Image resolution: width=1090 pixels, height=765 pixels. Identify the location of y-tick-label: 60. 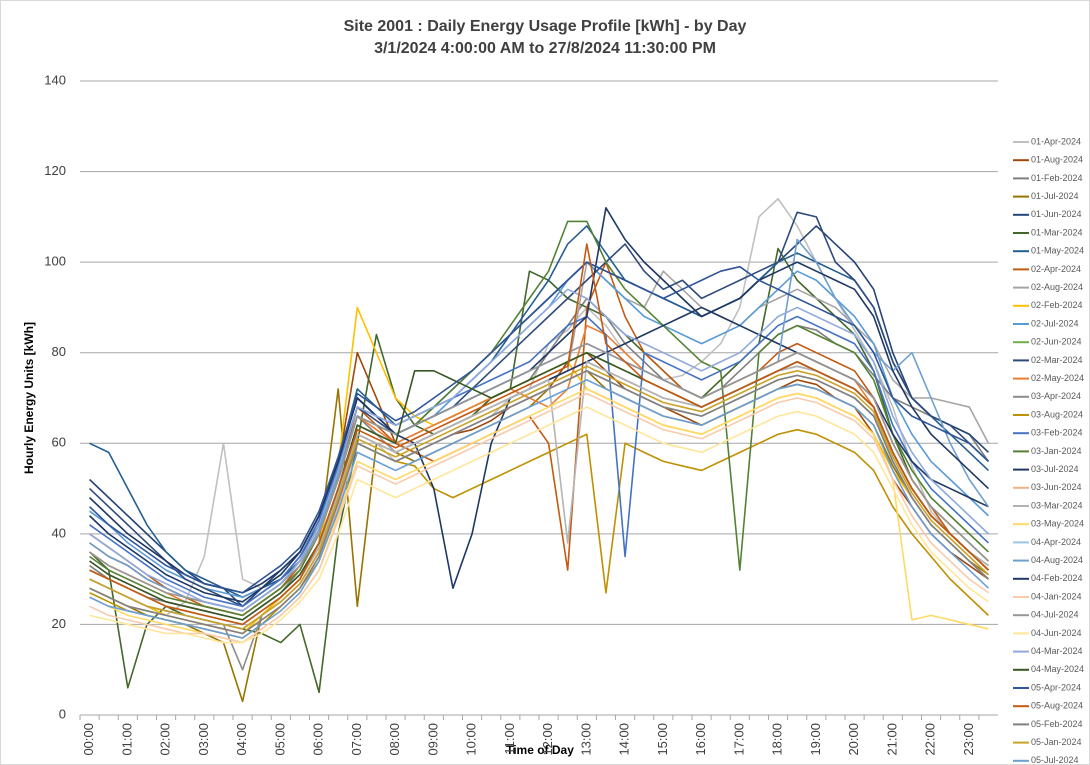
(59, 442).